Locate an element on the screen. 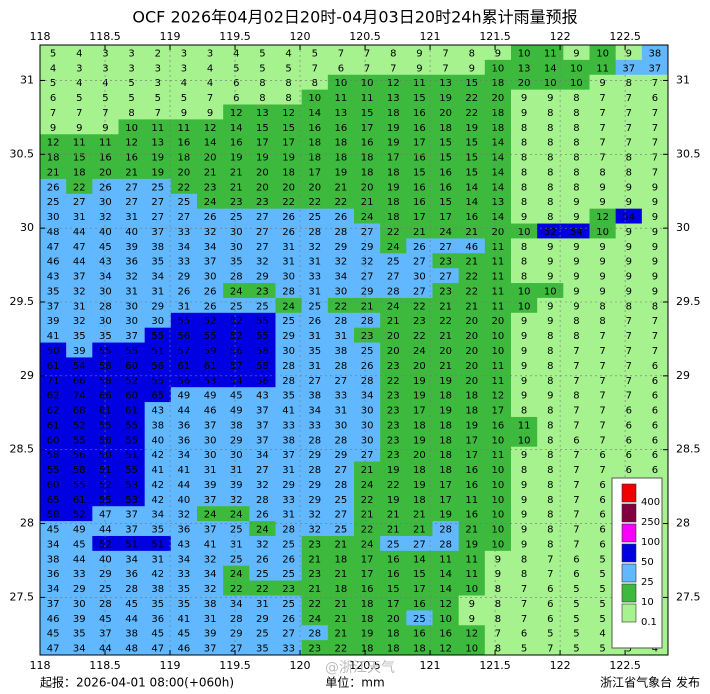 This screenshot has width=710, height=694. rain-value: 44 is located at coordinates (79, 232).